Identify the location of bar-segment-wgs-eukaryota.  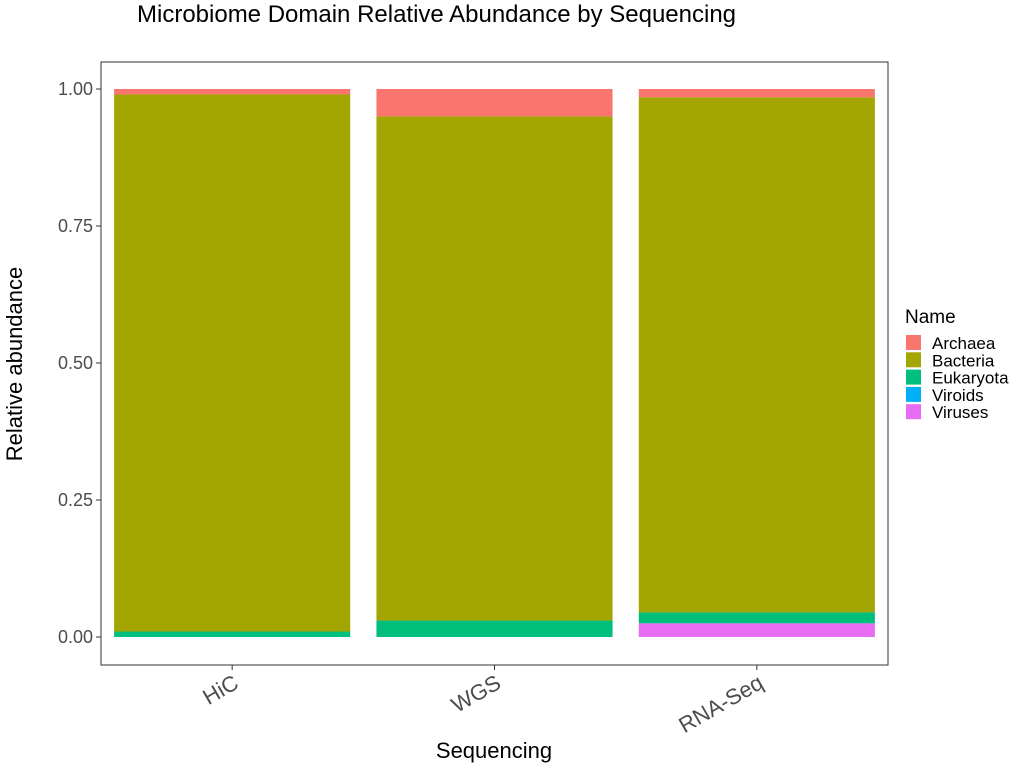
(494, 628).